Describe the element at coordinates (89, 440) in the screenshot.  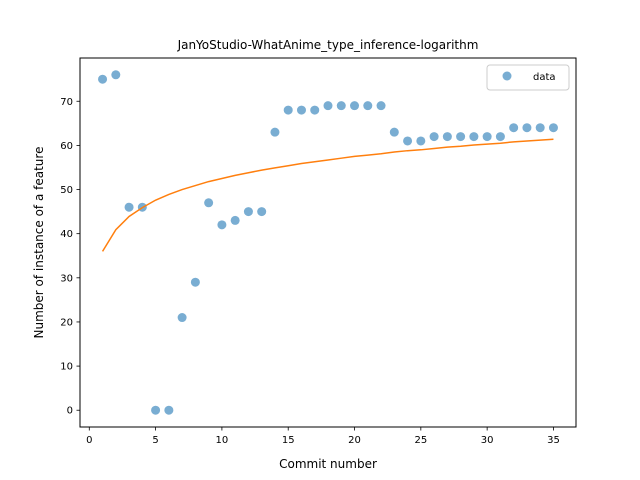
I see `x-tick-label: 0` at that location.